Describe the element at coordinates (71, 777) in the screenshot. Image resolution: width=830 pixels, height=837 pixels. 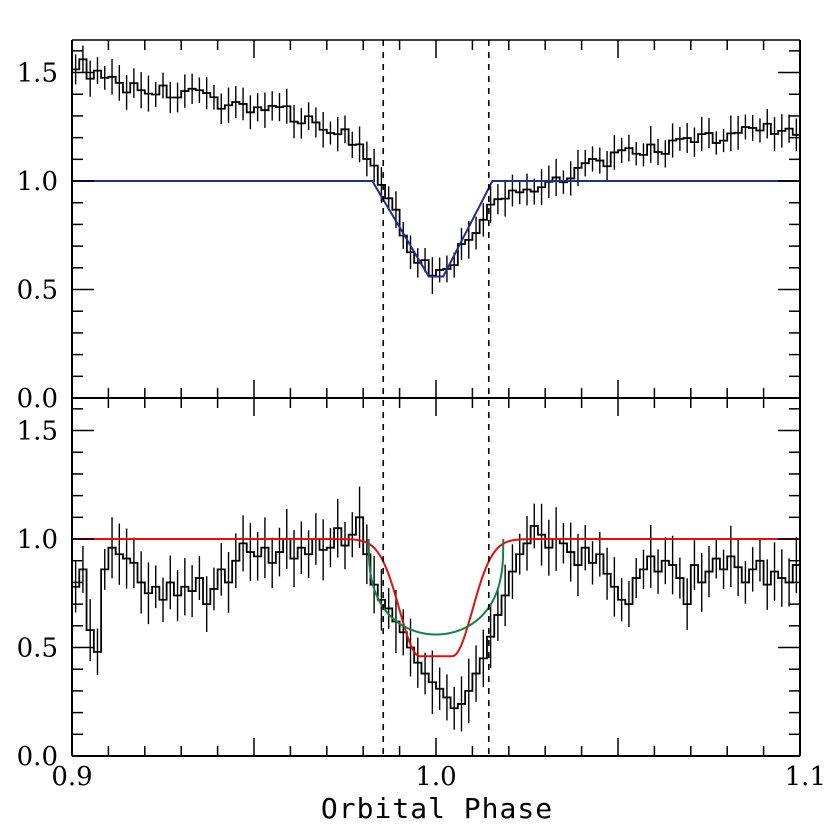
I see `x-tick-label: 0.9` at that location.